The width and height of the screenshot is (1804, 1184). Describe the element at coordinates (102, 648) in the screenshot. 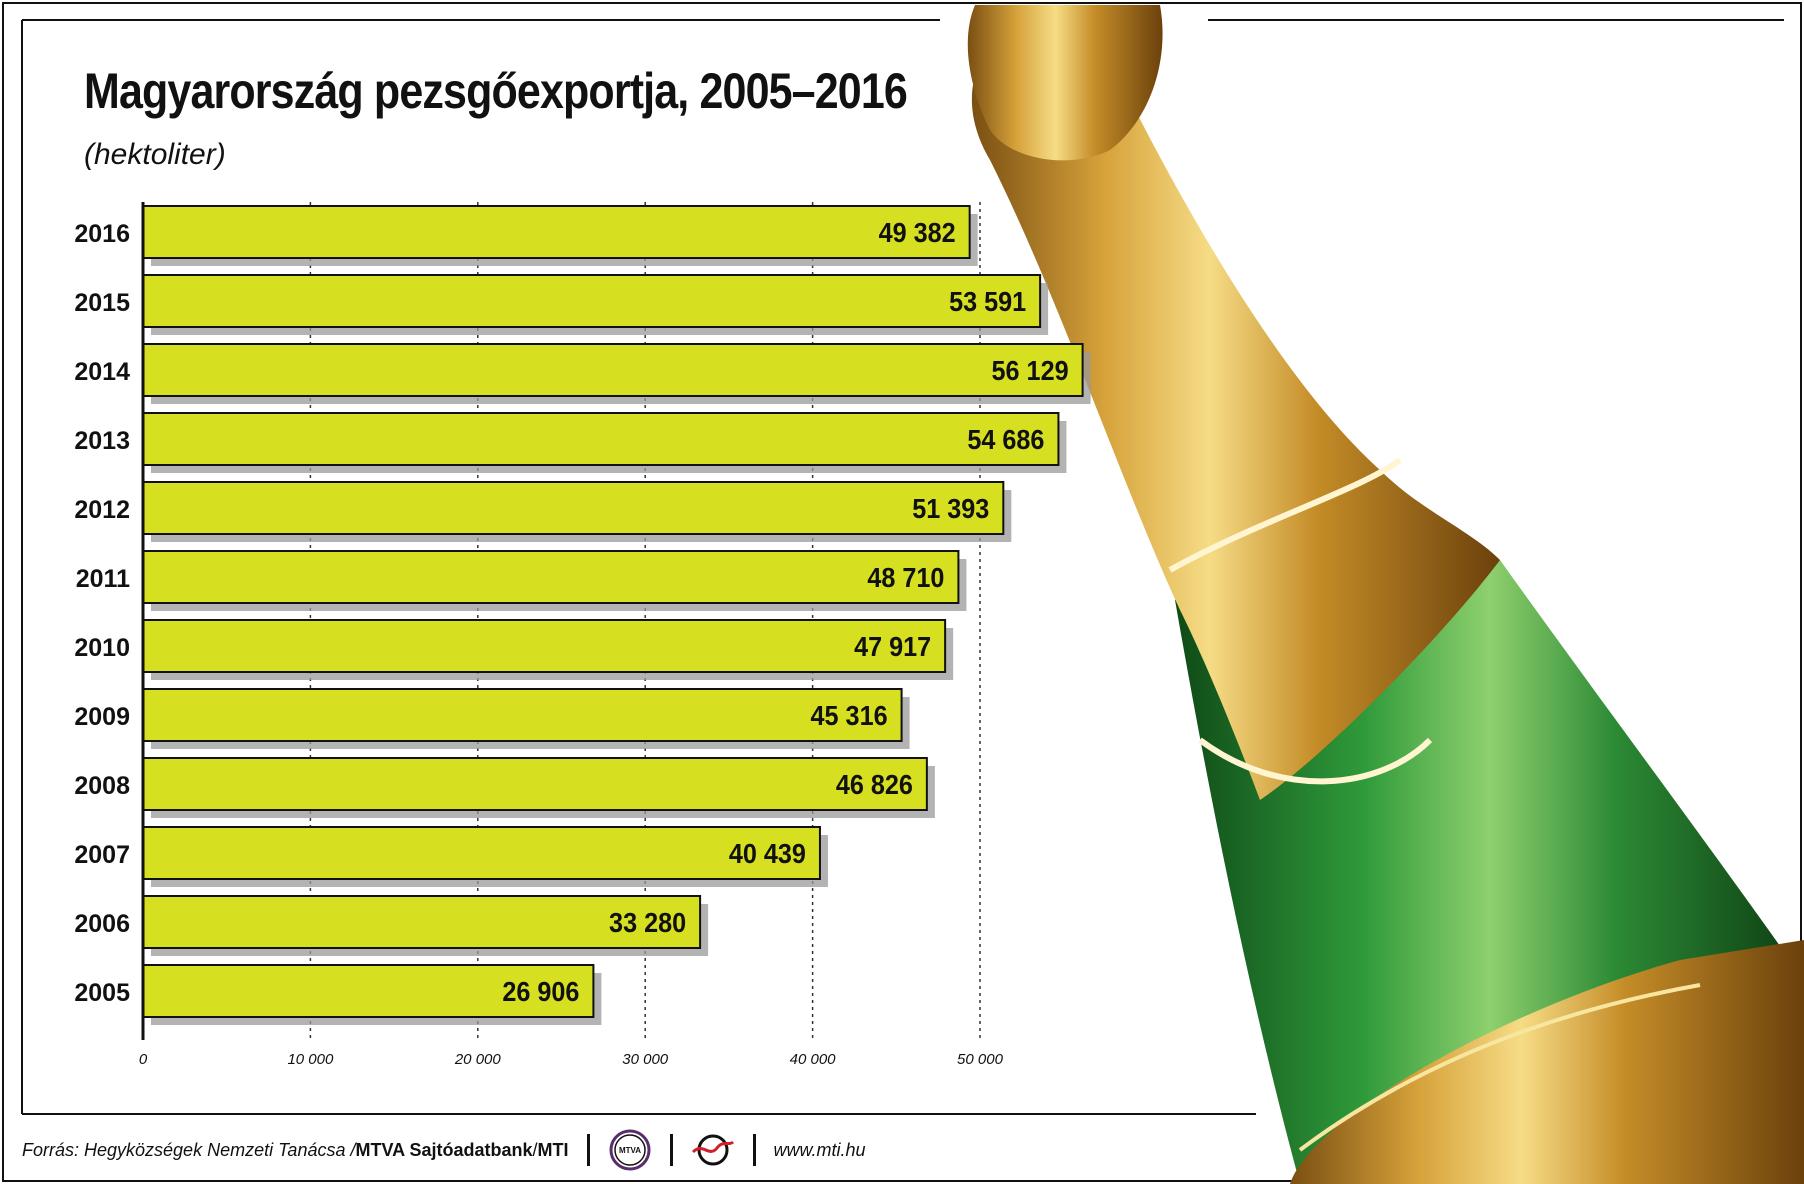

I see `category-label: 2010` at that location.